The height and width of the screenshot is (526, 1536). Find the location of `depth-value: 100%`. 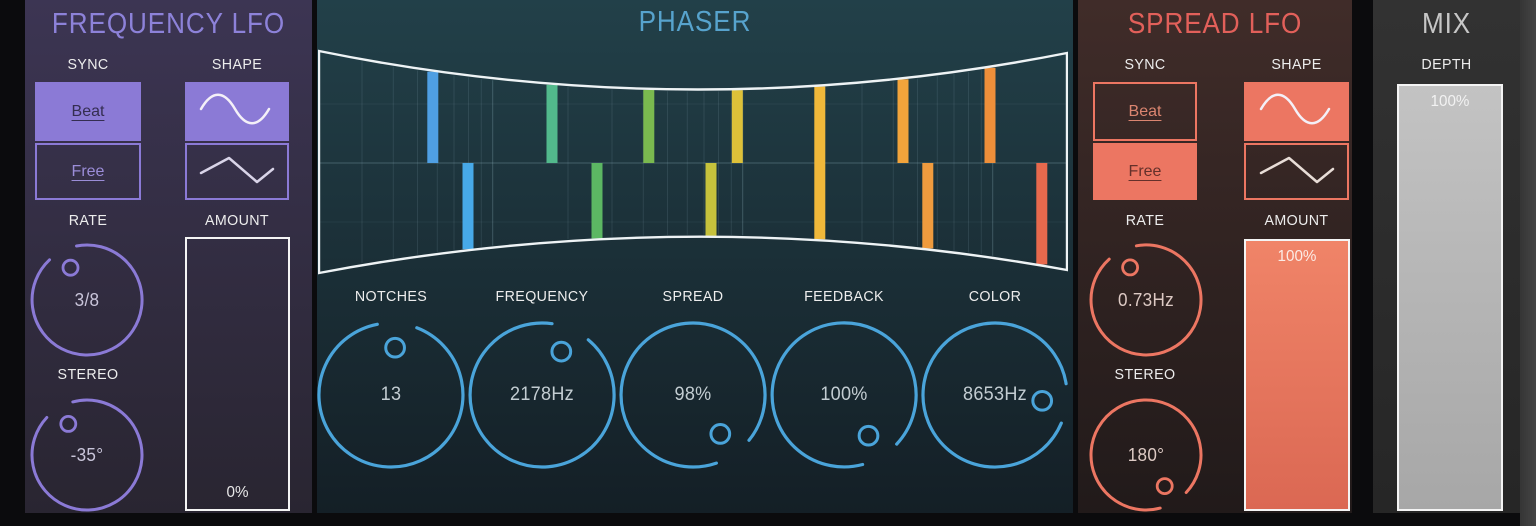

depth-value: 100% is located at coordinates (1450, 101).